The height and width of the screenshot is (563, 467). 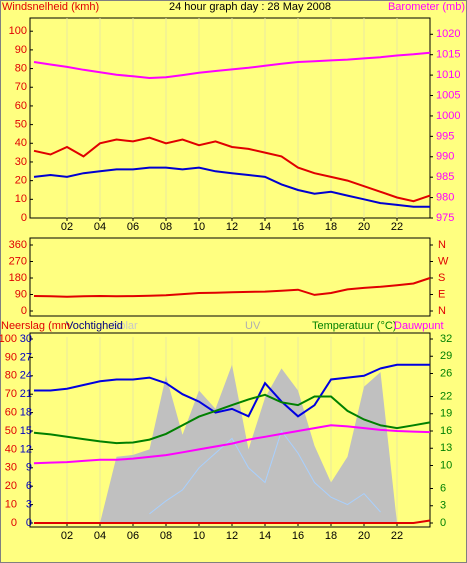 What do you see at coordinates (443, 488) in the screenshot?
I see `y2-tick-label: 6` at bounding box center [443, 488].